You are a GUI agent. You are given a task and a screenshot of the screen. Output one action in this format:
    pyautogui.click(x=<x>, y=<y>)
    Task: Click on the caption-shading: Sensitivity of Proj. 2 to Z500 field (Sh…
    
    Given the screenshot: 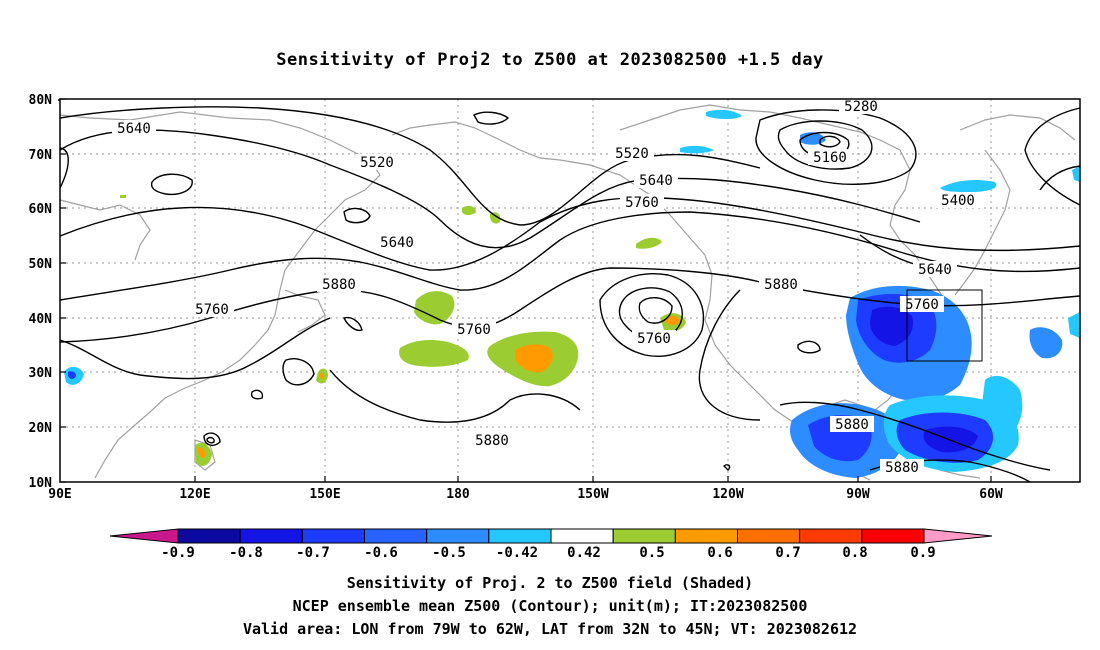 What is the action you would take?
    pyautogui.click(x=550, y=583)
    